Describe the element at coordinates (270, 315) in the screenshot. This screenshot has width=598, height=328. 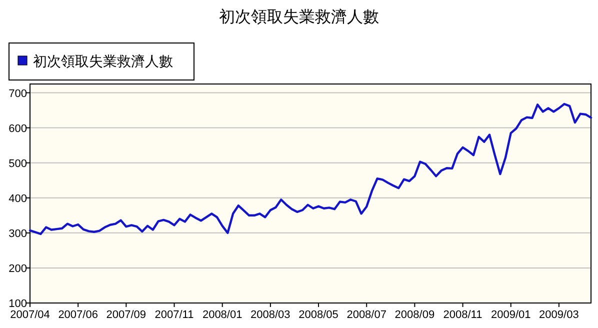
I see `x-tick-label: 2008/03` at that location.